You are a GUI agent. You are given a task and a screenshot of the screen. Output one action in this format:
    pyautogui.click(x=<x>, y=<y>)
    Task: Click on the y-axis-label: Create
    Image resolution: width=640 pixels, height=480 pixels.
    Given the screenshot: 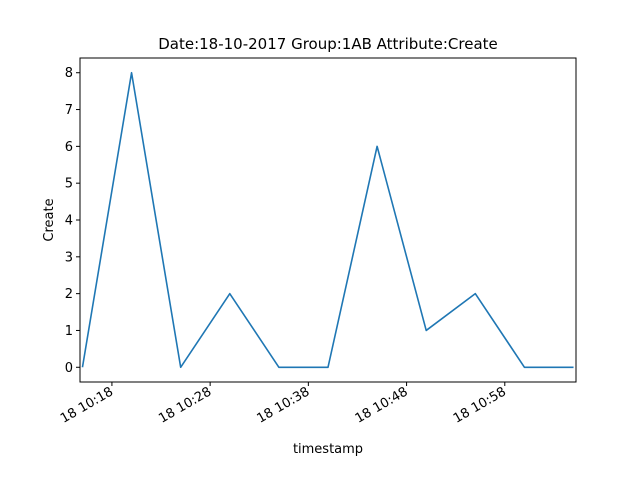 What is the action you would take?
    pyautogui.click(x=49, y=219)
    